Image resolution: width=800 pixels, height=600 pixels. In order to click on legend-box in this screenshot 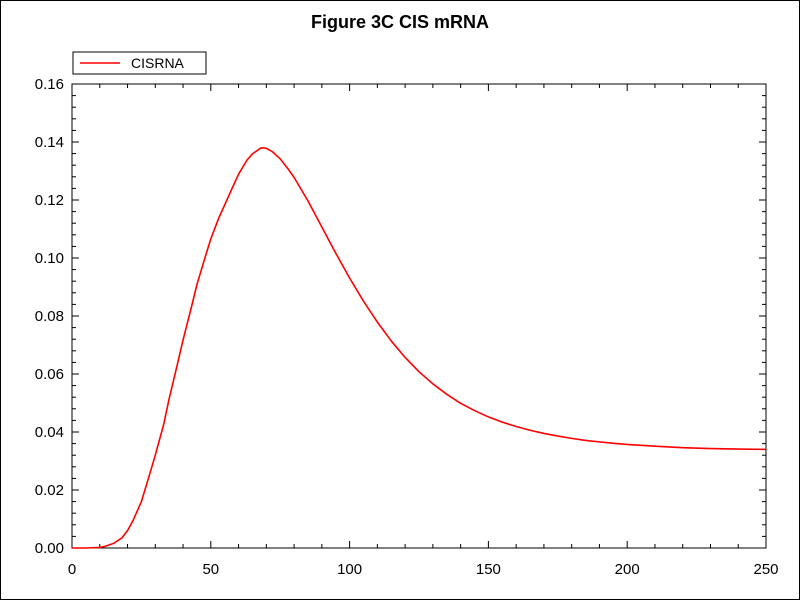, I will do `click(139, 63)`.